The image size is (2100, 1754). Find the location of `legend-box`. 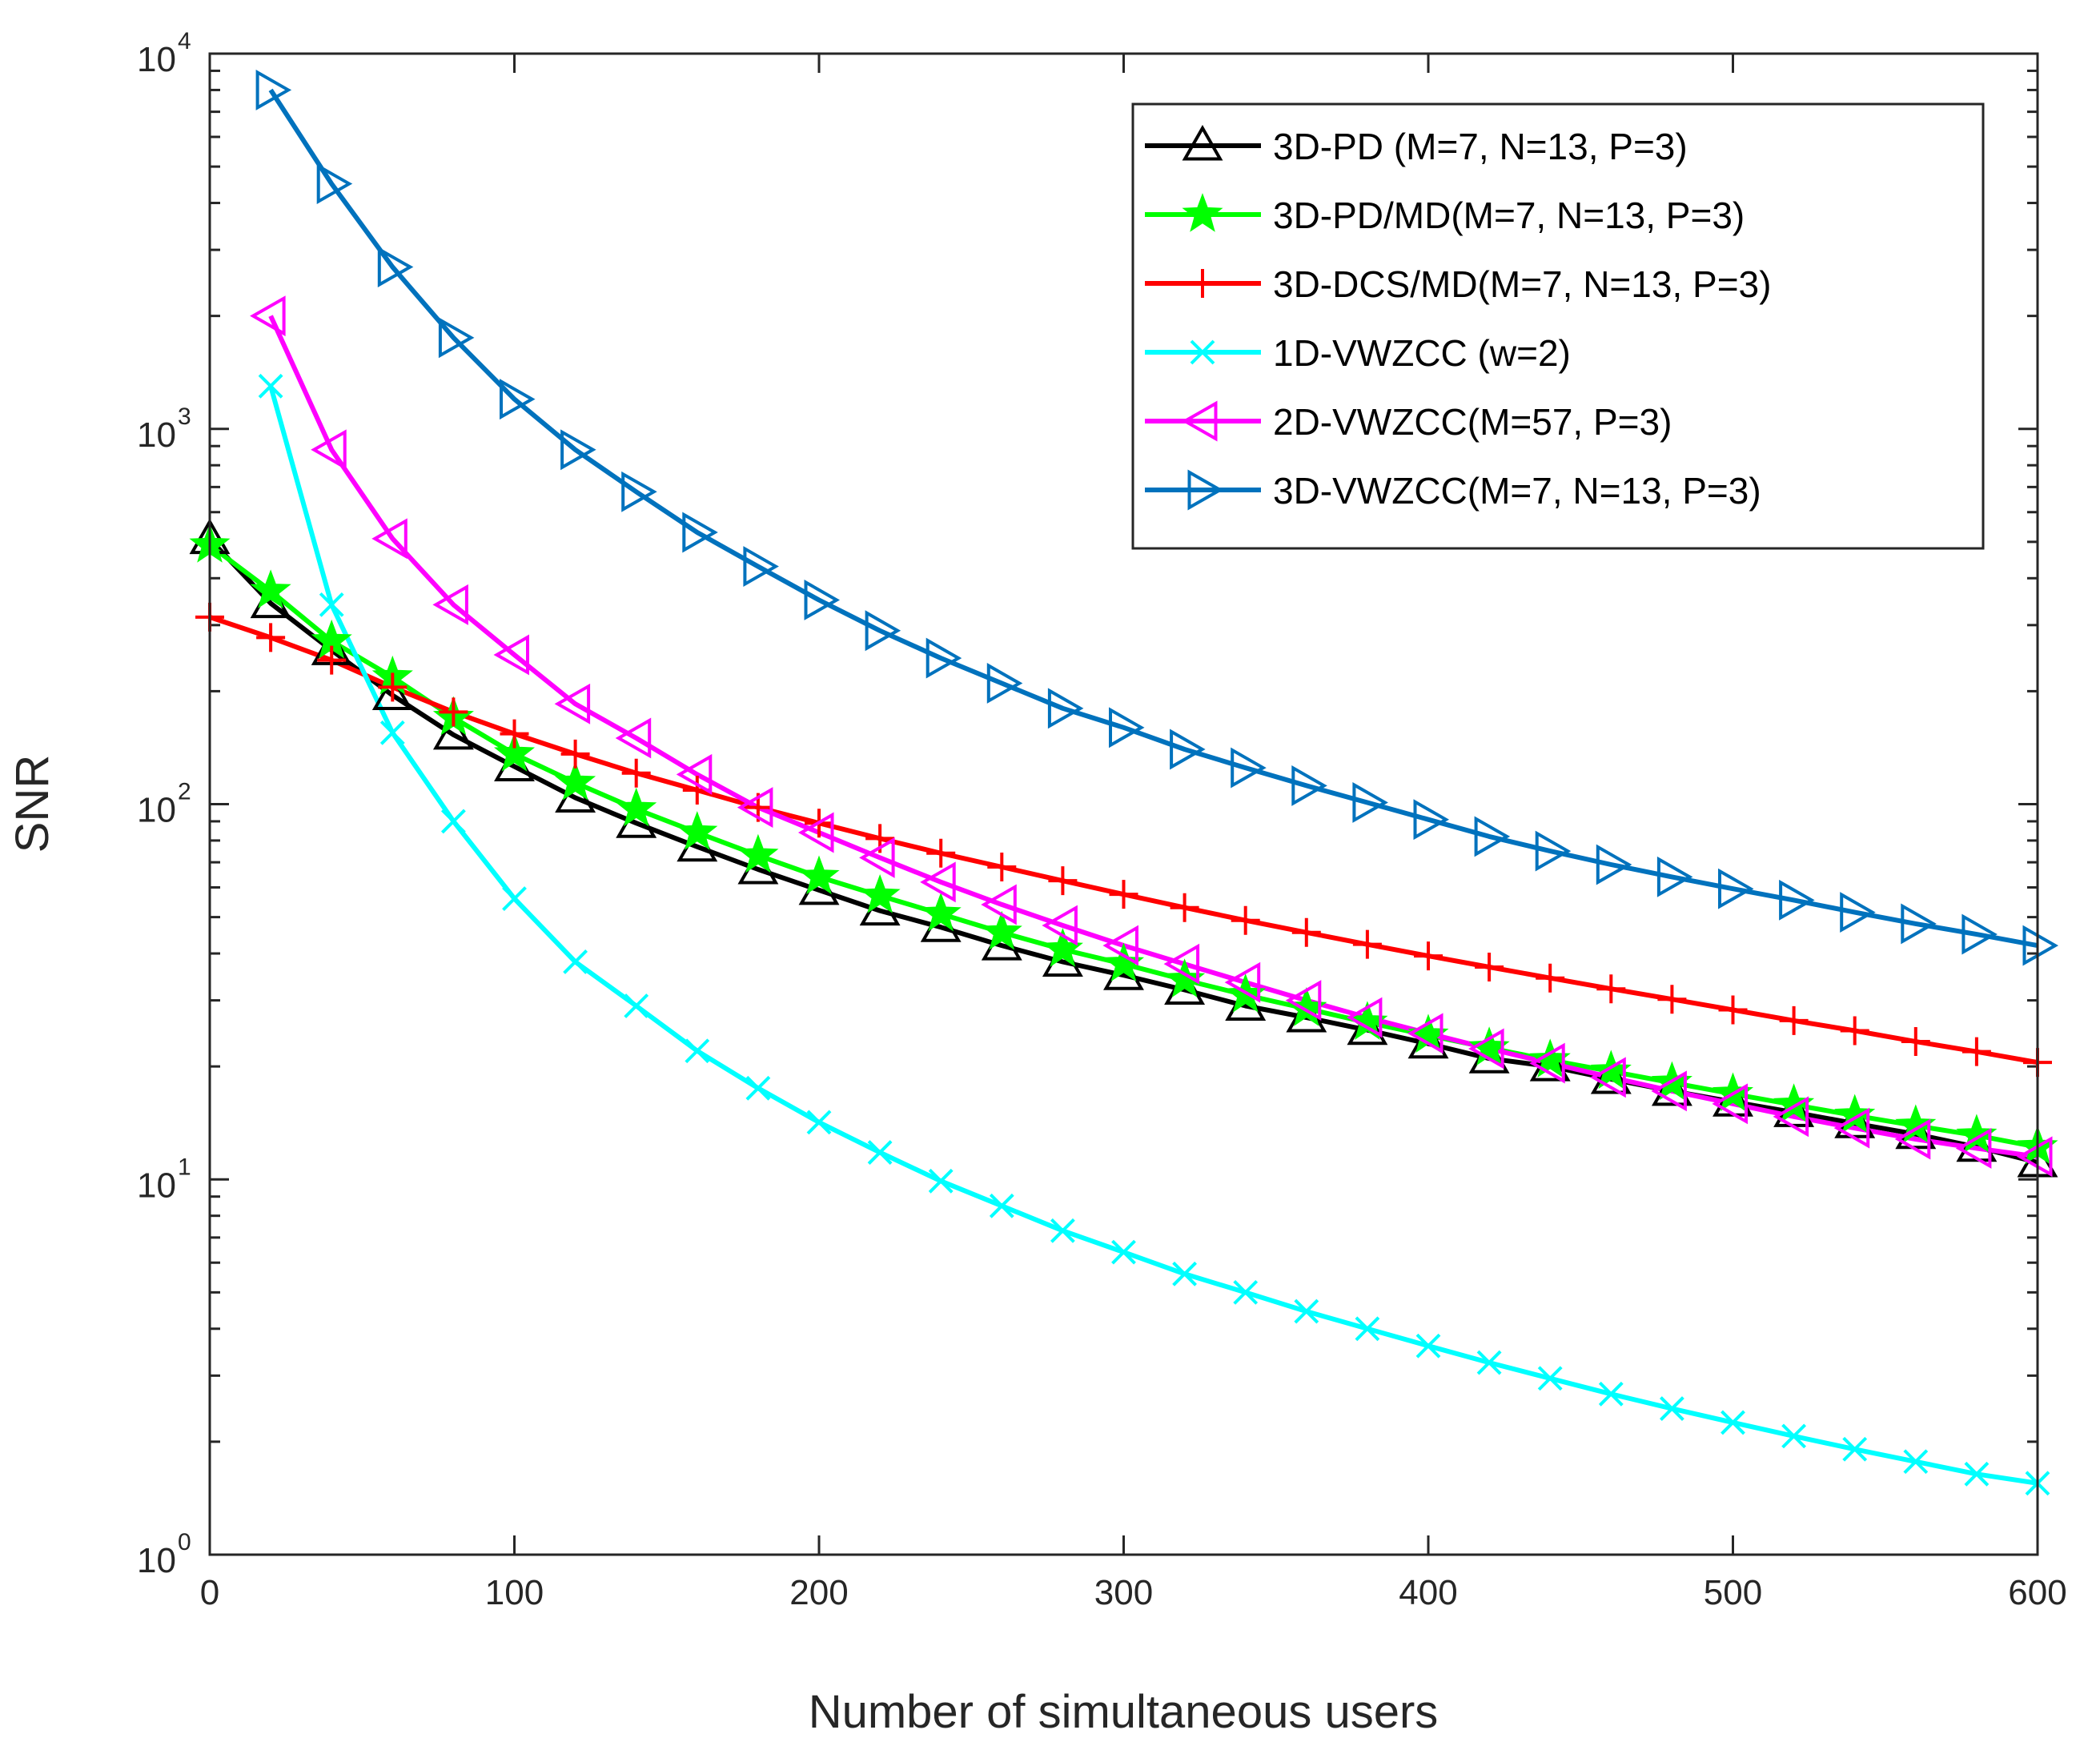

legend-box is located at coordinates (1558, 326).